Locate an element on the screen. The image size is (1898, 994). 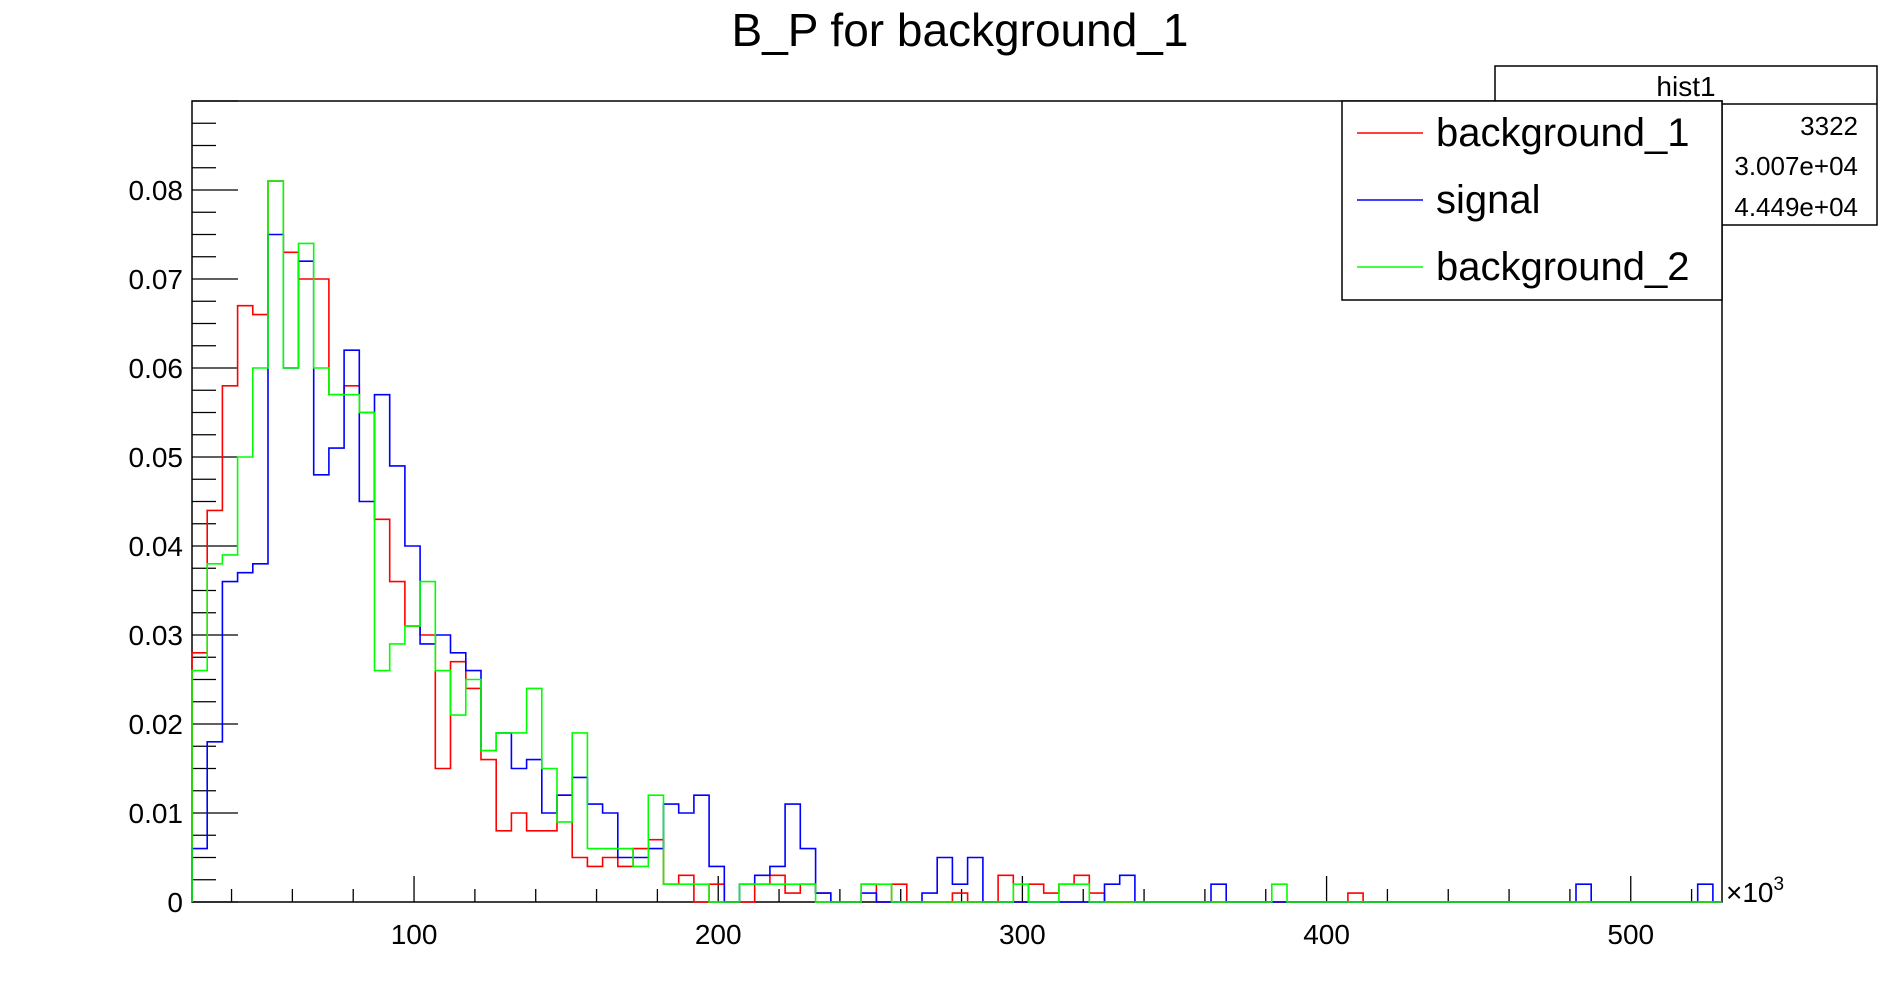
y-tick-label: 0.01 is located at coordinates (156, 813).